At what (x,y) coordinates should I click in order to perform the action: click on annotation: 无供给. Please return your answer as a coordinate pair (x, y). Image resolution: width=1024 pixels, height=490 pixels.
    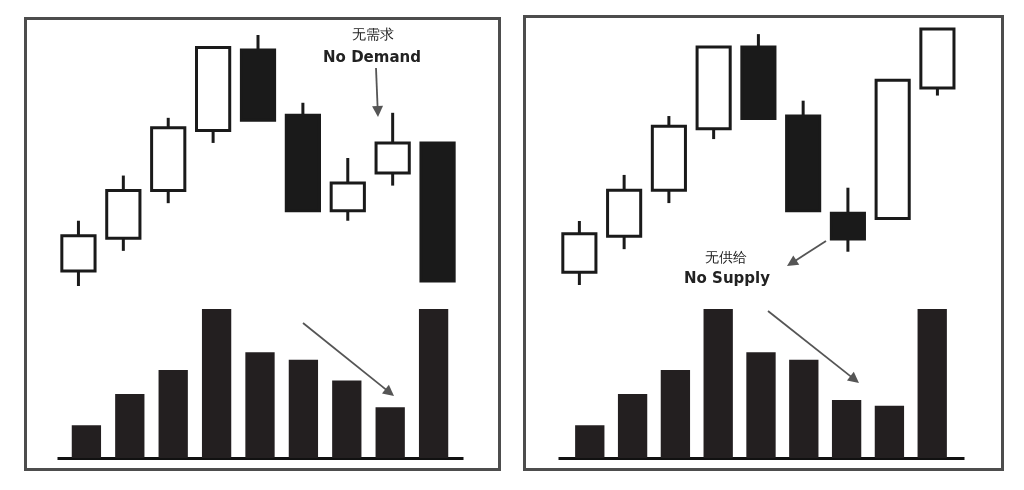
    Looking at the image, I should click on (726, 257).